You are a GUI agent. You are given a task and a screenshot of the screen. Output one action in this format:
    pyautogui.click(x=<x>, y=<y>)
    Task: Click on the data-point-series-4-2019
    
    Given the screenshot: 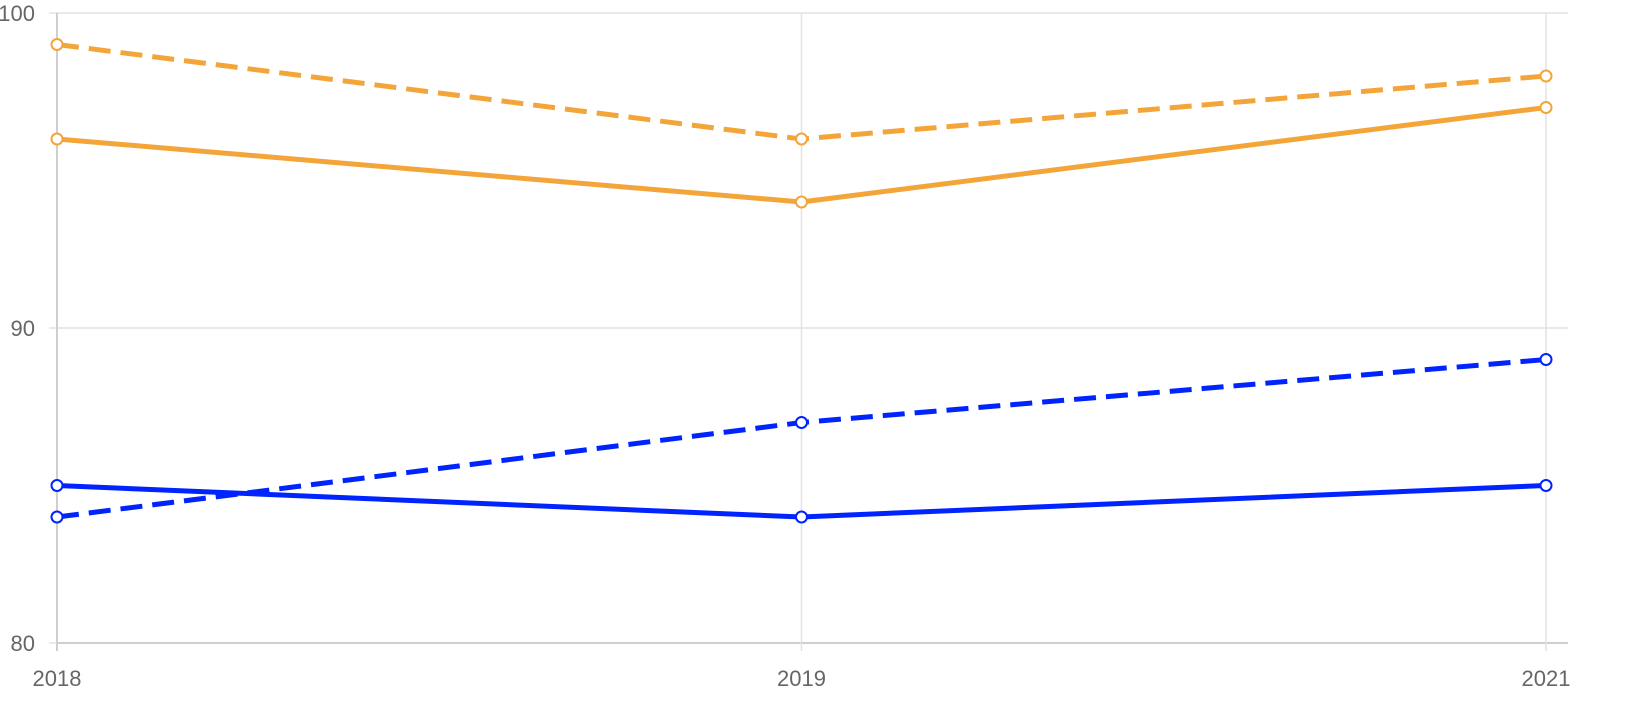 What is the action you would take?
    pyautogui.click(x=801, y=517)
    